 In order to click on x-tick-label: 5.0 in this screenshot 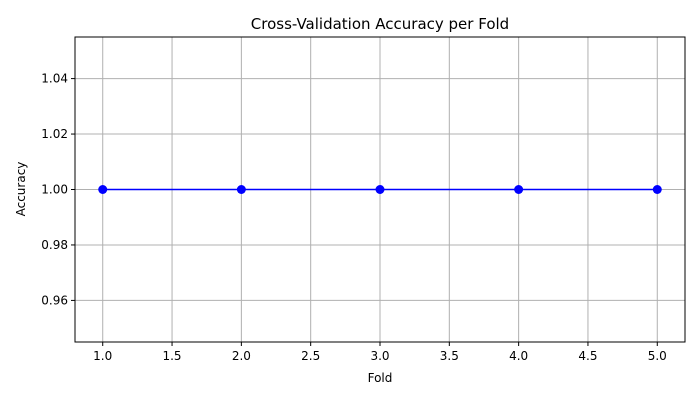, I will do `click(657, 356)`.